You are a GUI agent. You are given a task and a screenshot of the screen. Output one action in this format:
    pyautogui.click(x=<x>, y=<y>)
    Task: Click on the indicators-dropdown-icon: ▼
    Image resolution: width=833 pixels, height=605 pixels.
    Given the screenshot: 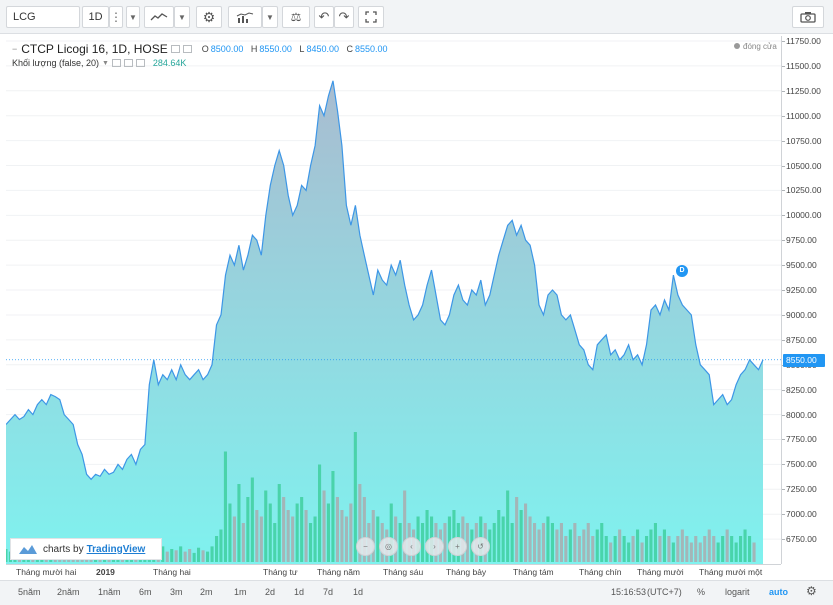 What is the action you would take?
    pyautogui.click(x=270, y=17)
    